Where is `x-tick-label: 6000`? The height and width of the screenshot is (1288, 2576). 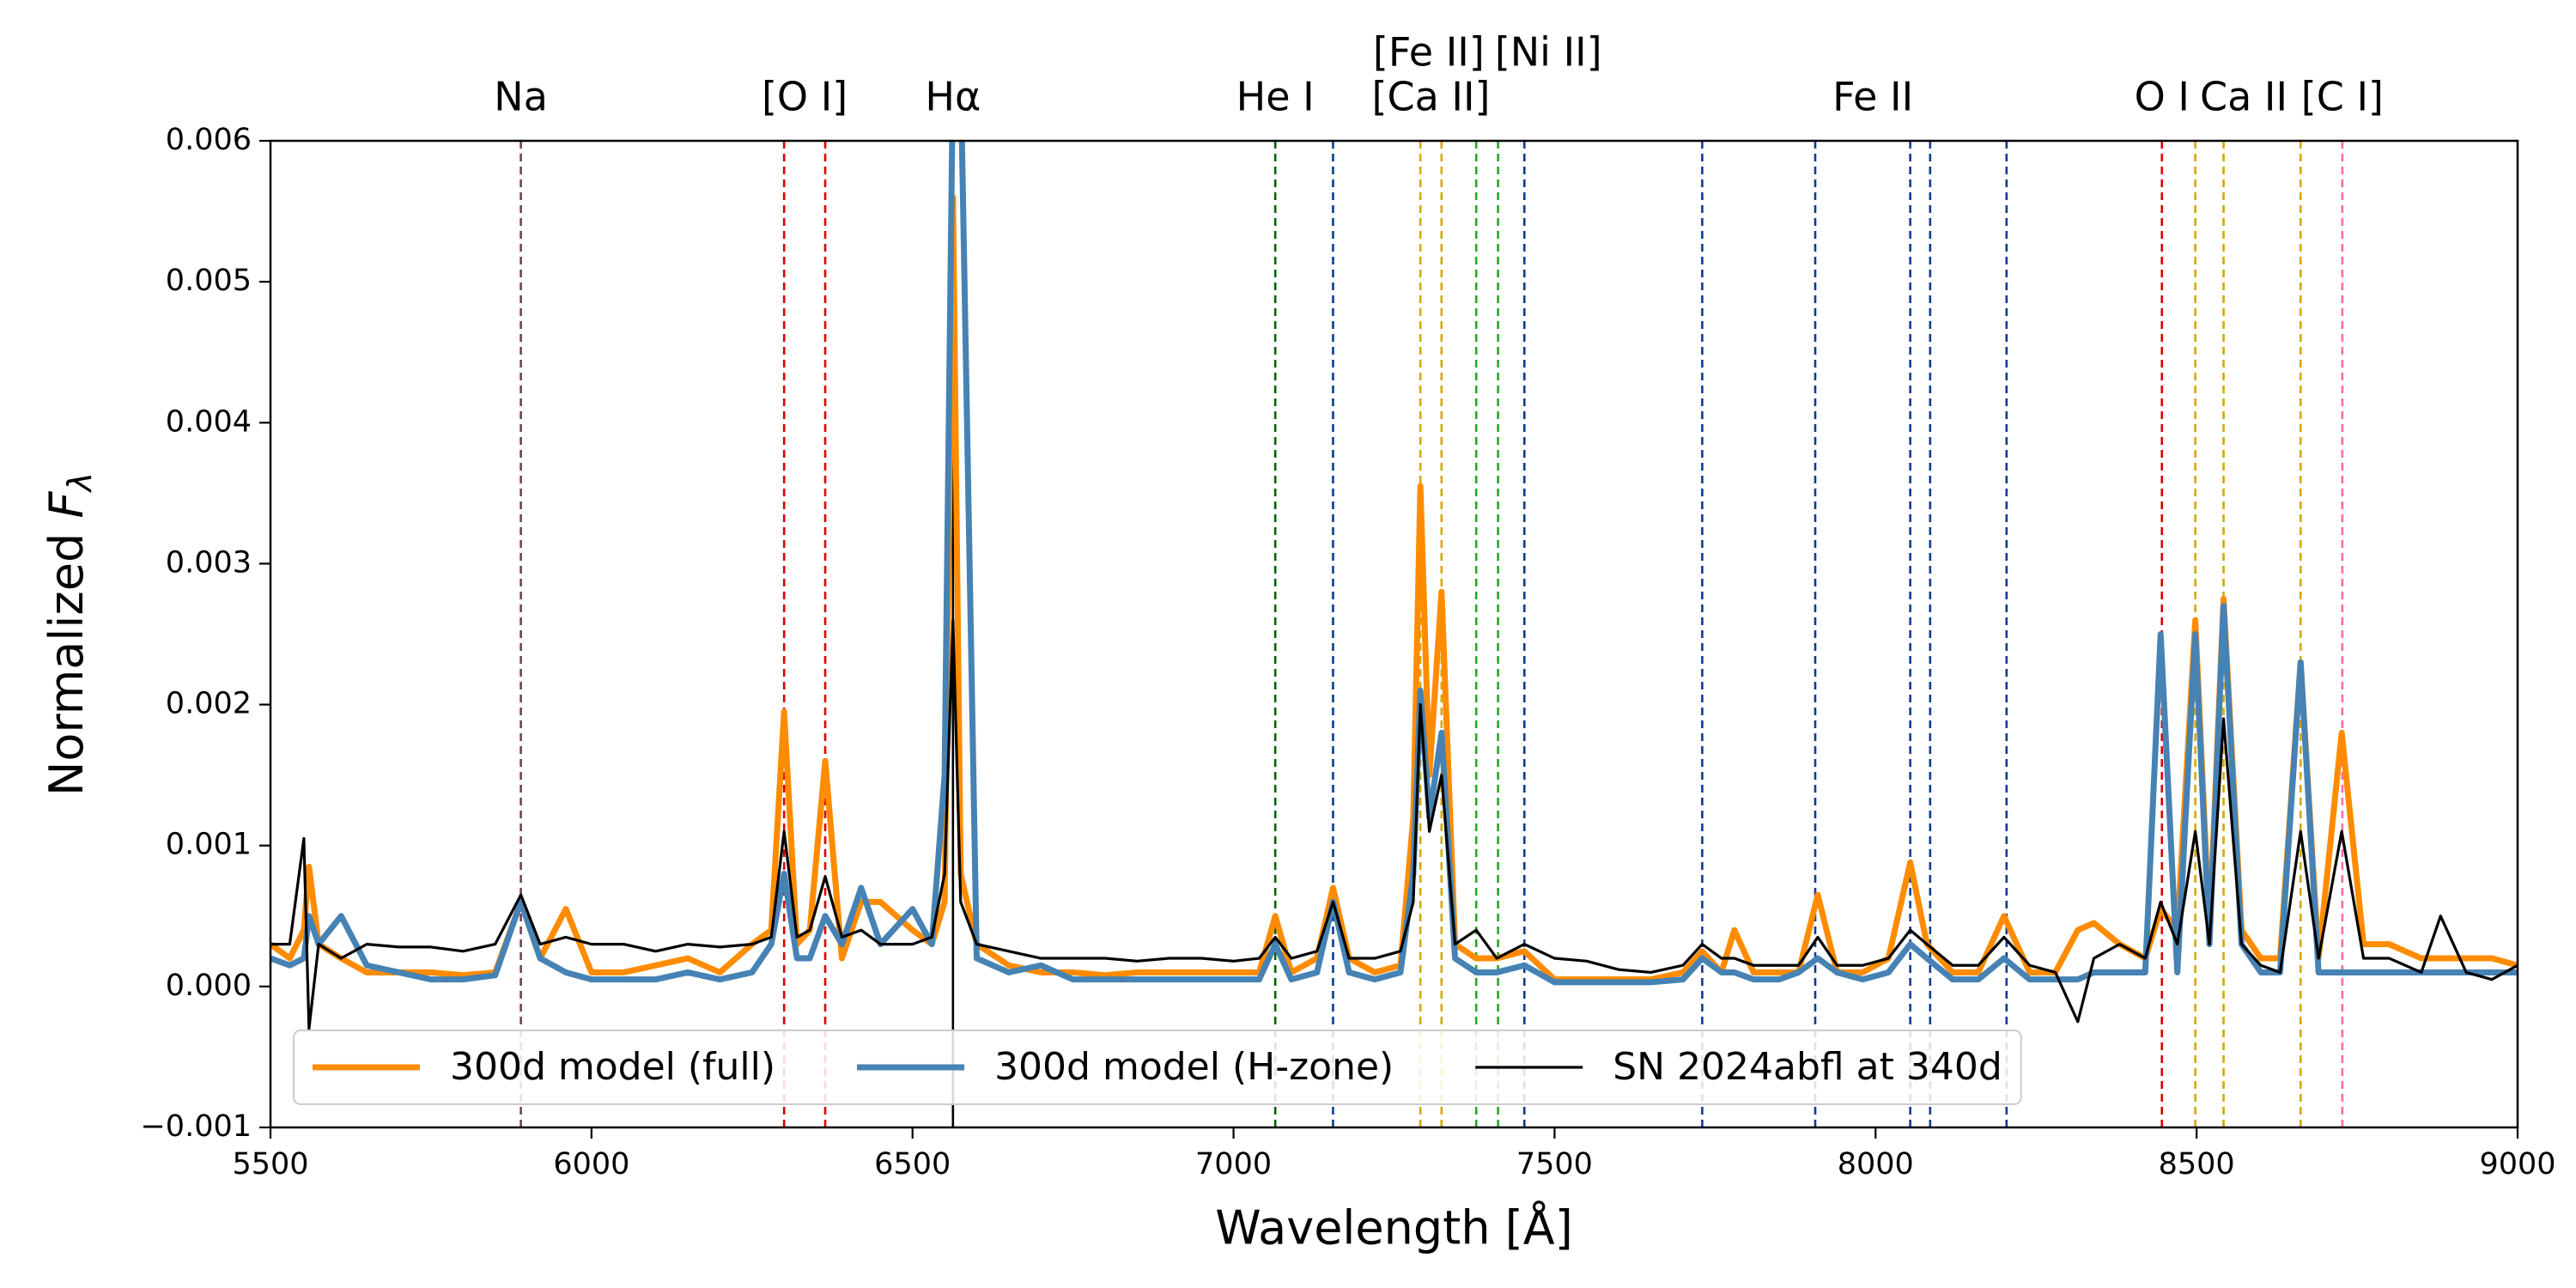
x-tick-label: 6000 is located at coordinates (591, 1164).